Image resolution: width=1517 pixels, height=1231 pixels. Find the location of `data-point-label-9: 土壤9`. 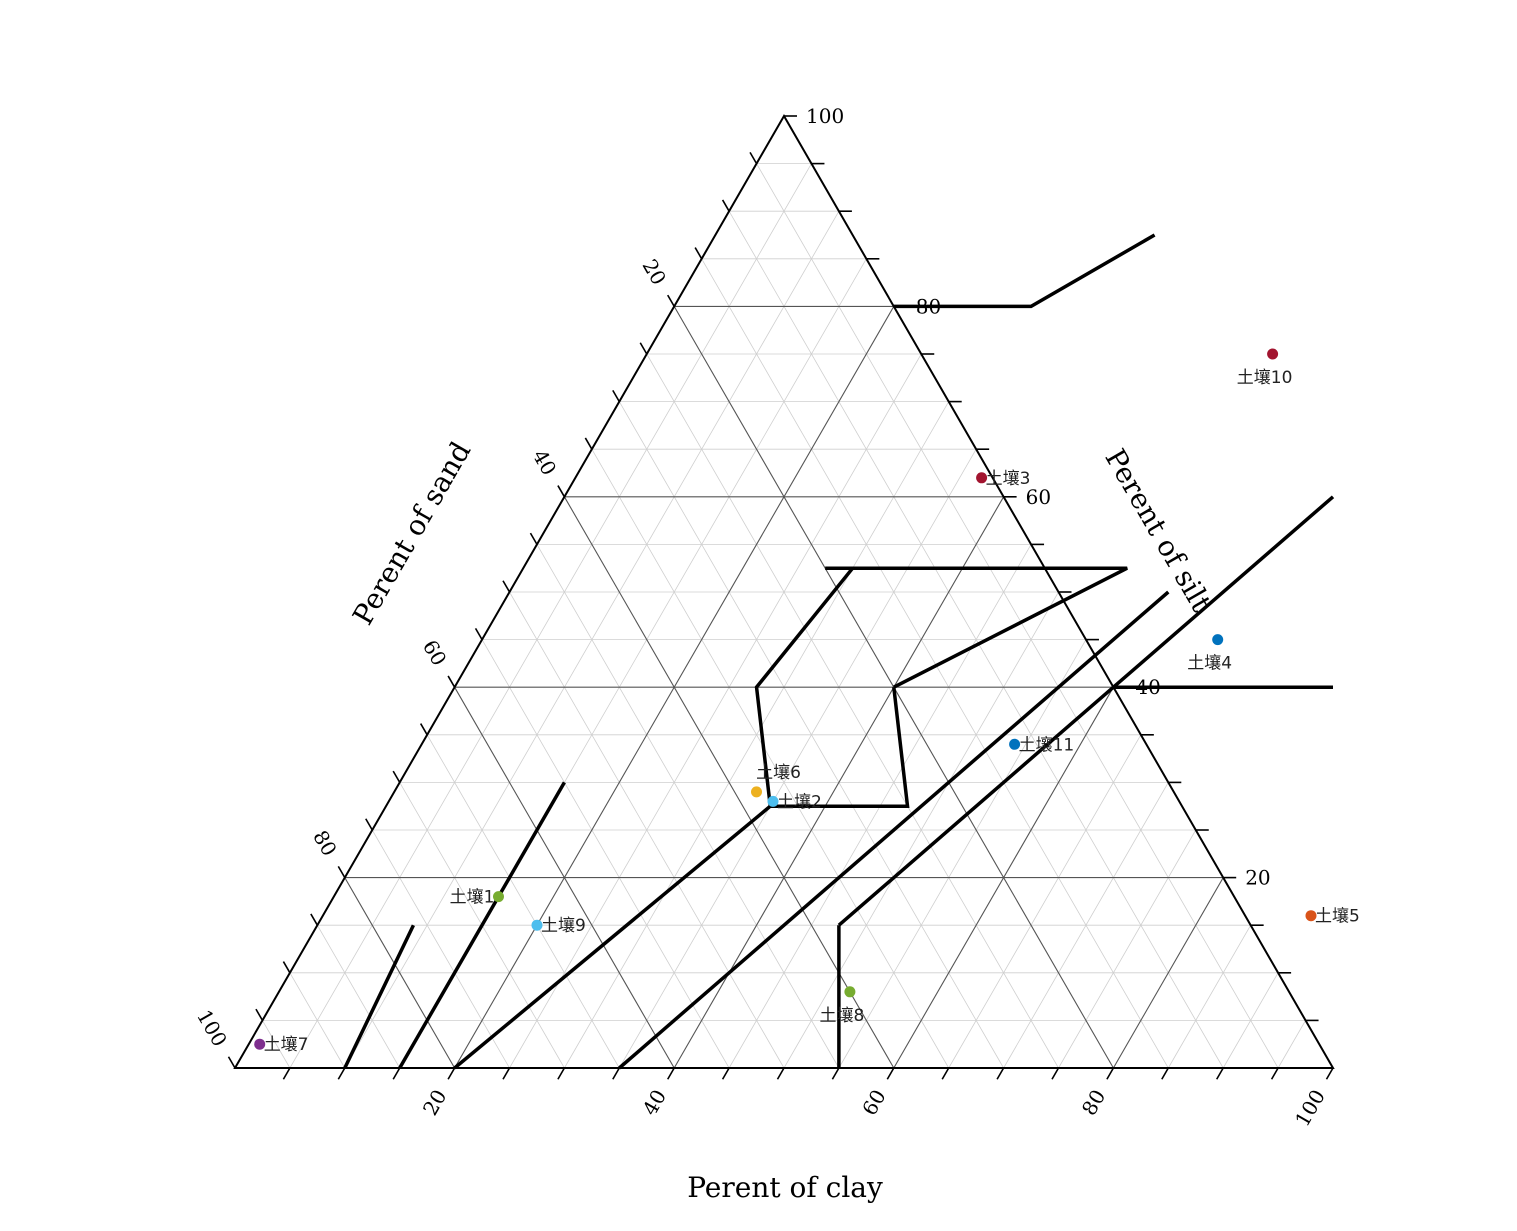

data-point-label-9: 土壤9 is located at coordinates (563, 925).